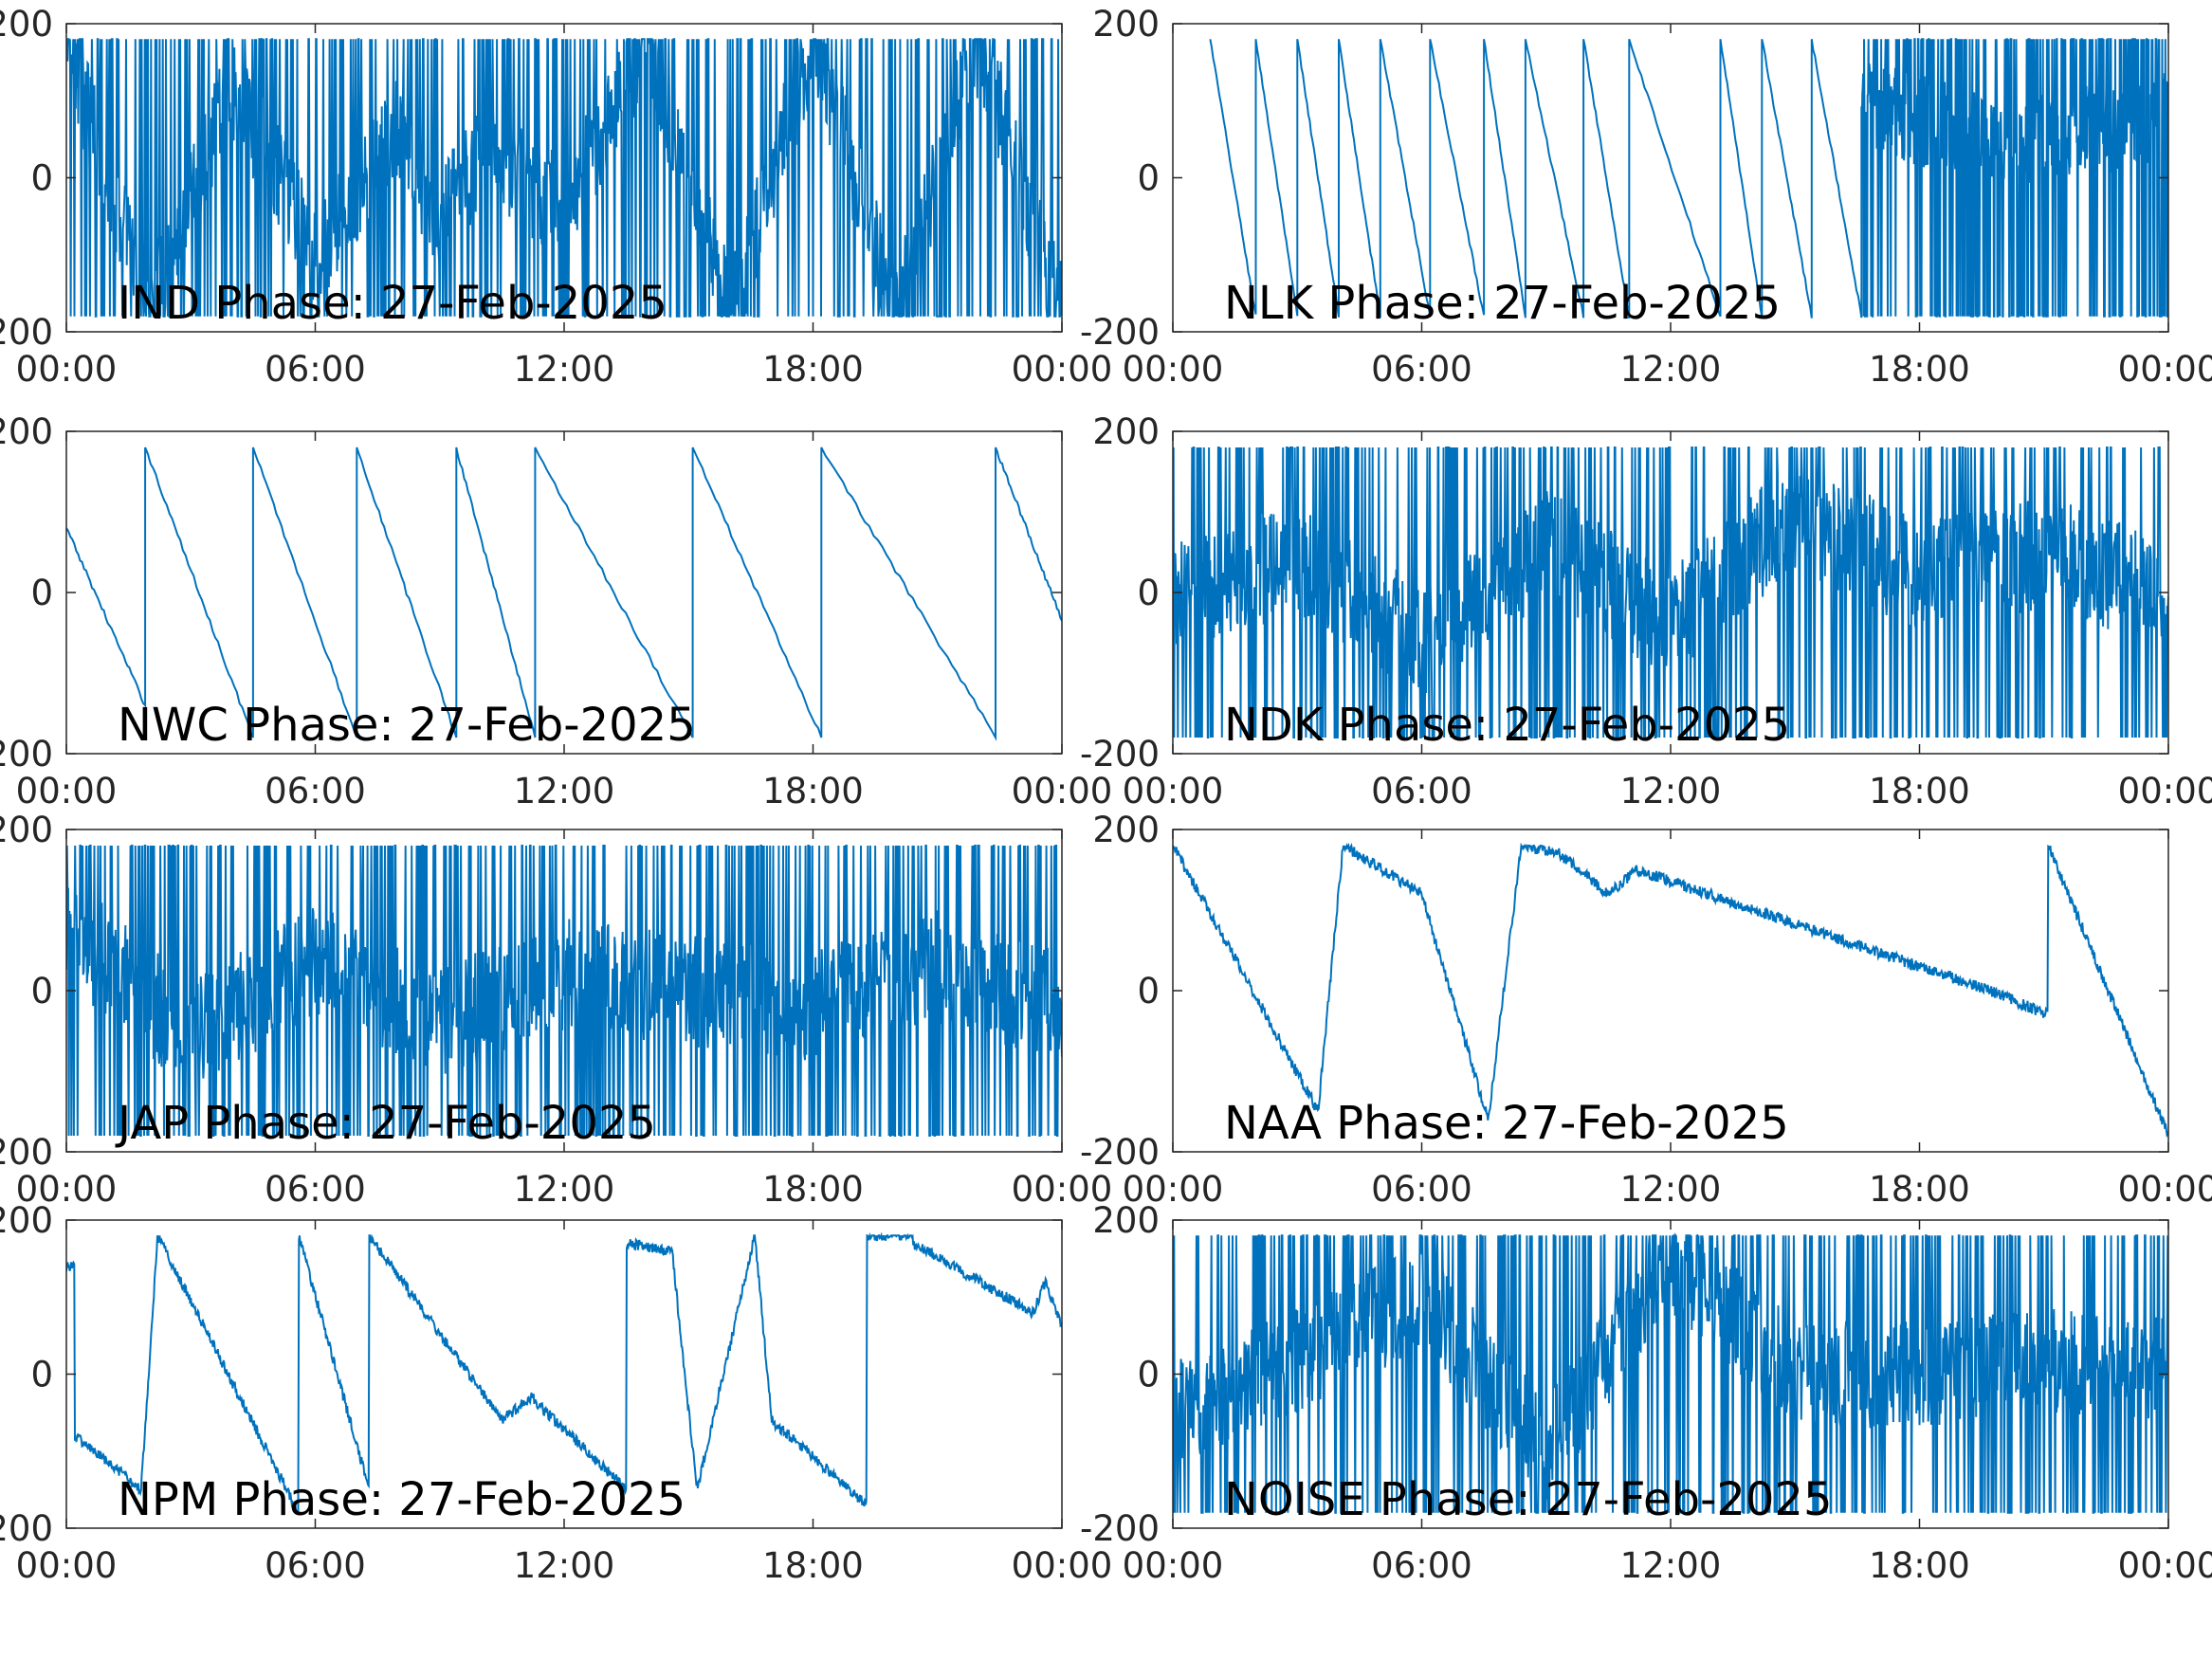 The height and width of the screenshot is (1659, 2212). Describe the element at coordinates (1528, 1499) in the screenshot. I see `panel-title: NOISE Phase: 27-Feb-2025` at that location.